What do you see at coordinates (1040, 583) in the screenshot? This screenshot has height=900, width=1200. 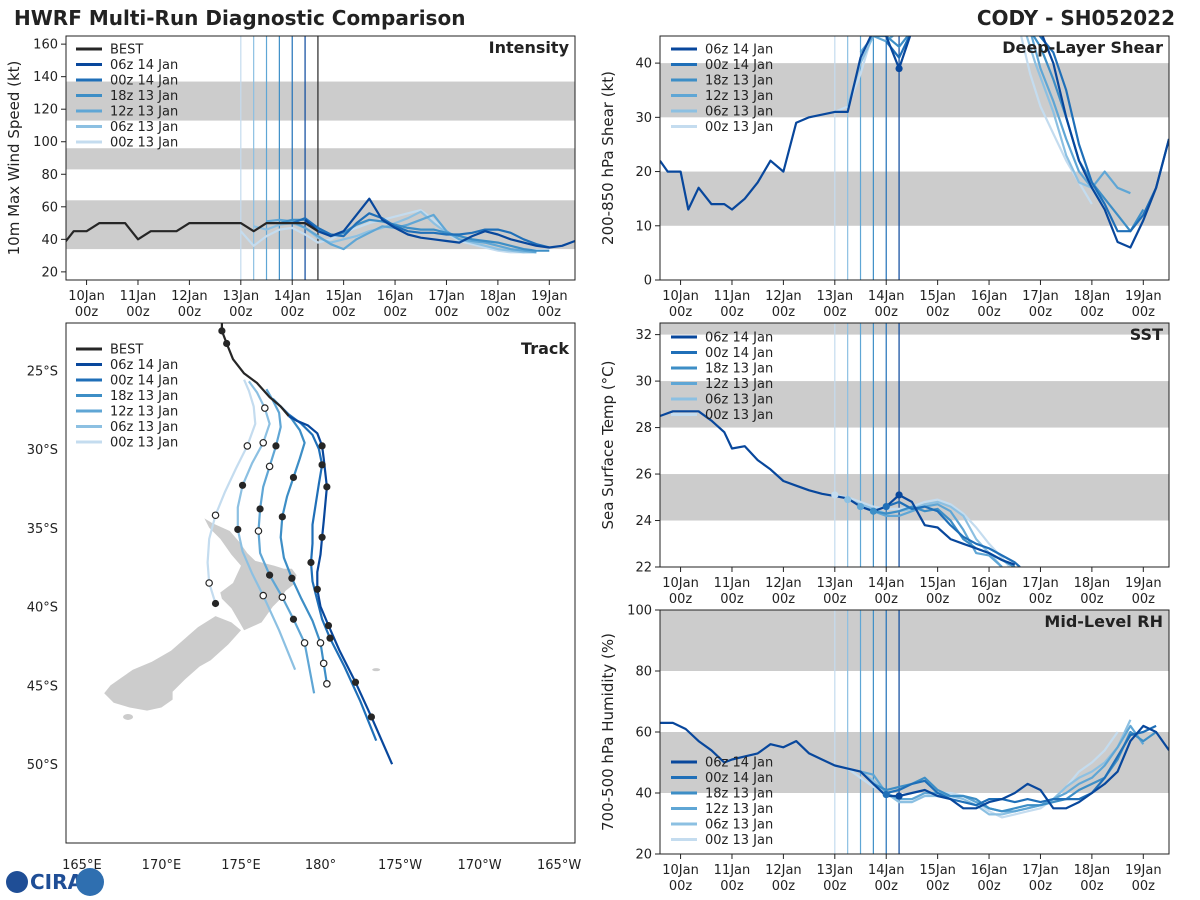 I see `x-tick-label: 17Jan` at bounding box center [1040, 583].